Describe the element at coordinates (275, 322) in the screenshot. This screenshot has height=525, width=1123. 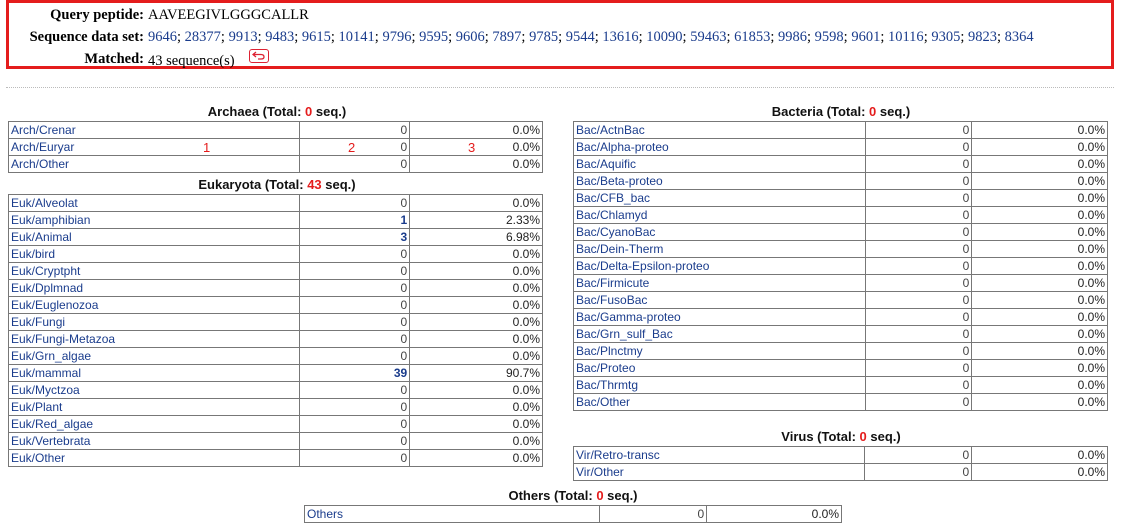
I see `table-row: Euk/Fungi 0 0.0%` at that location.